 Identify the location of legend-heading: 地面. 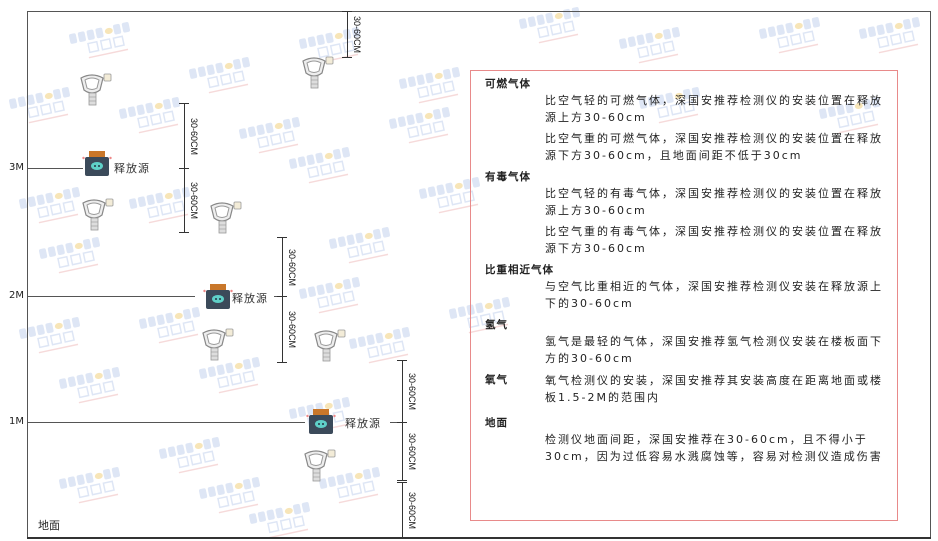
(496, 423).